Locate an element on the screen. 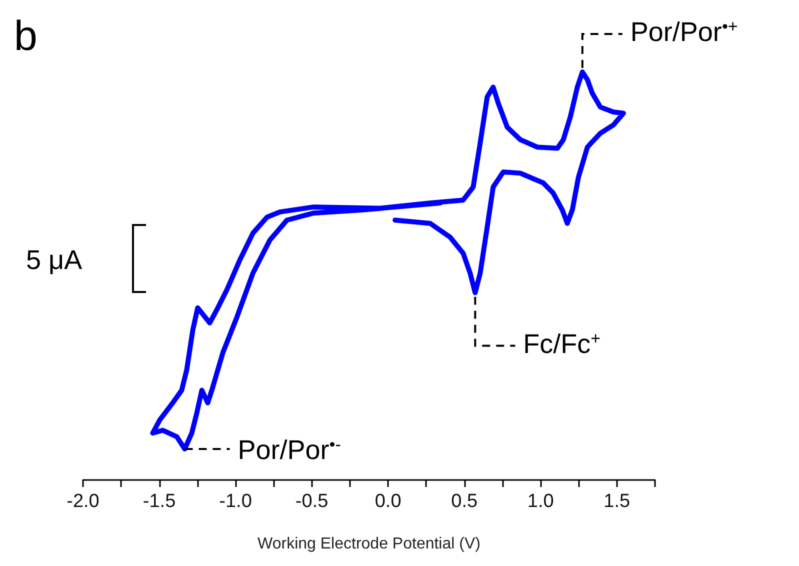 The width and height of the screenshot is (799, 566). x-tick-label: 0.5 is located at coordinates (464, 501).